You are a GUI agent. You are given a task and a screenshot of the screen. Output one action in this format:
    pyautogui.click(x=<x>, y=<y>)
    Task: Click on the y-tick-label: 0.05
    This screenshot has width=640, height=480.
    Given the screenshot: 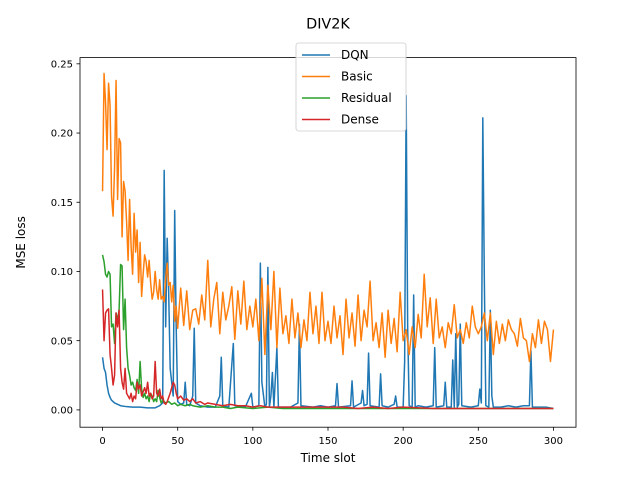 What is the action you would take?
    pyautogui.click(x=62, y=341)
    